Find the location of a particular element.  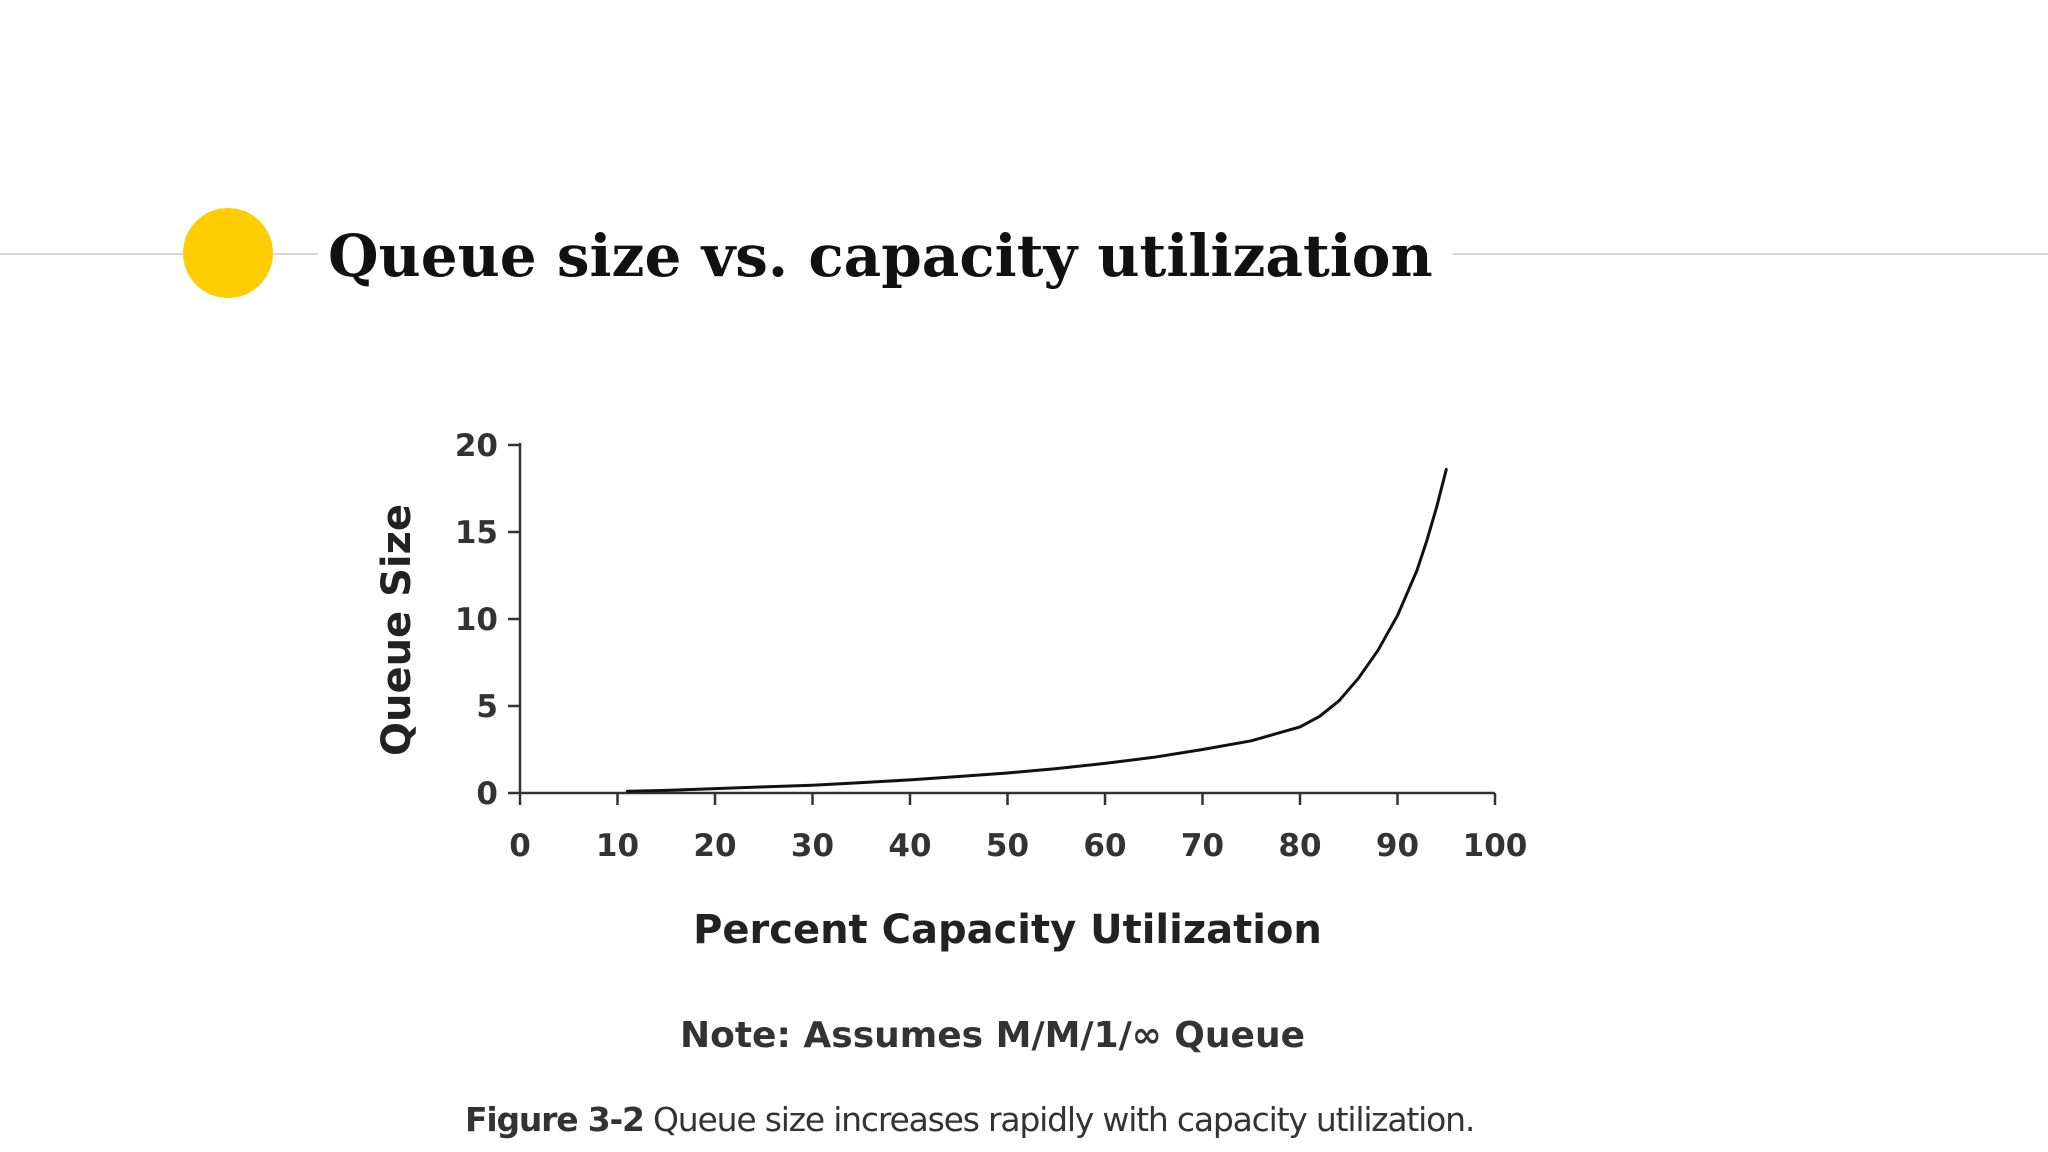

slide-title: Queue size vs. capacity utilization is located at coordinates (885, 256).